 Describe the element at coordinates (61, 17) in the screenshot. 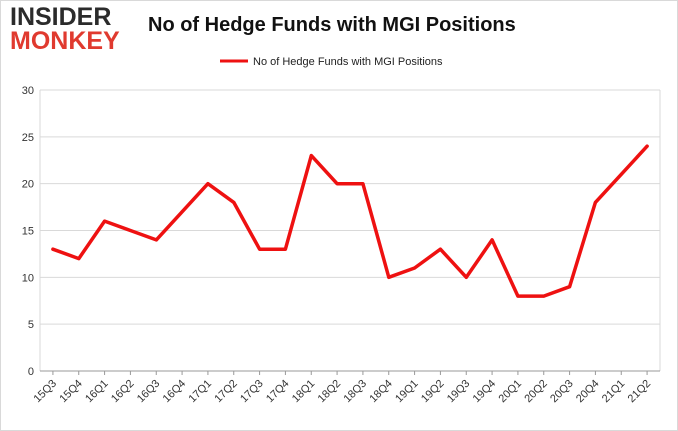

I see `logo-line-1: INSIDER` at that location.